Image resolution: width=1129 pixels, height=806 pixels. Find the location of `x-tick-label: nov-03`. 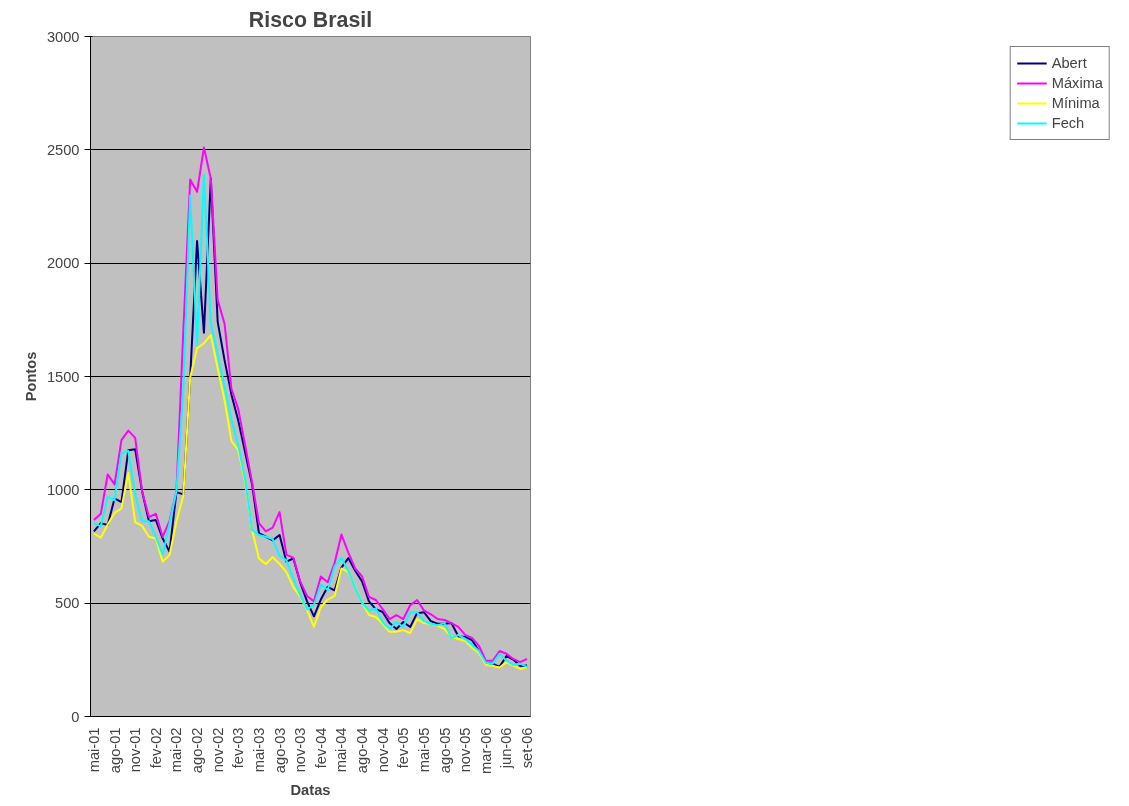

x-tick-label: nov-03 is located at coordinates (300, 750).